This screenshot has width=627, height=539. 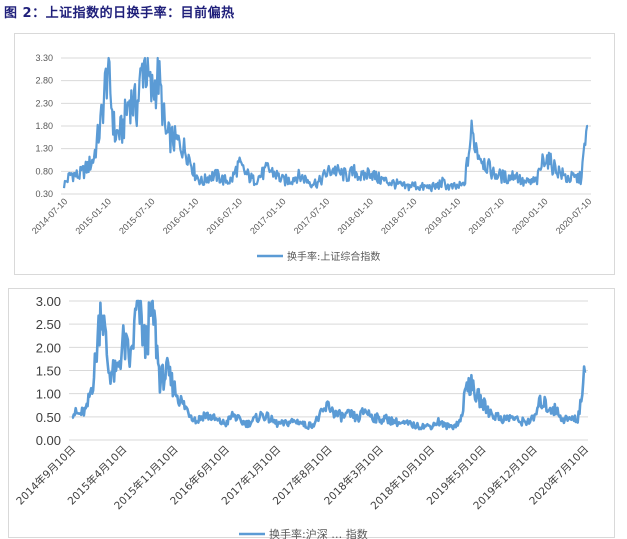 I want to click on x-tick-label: 2016-07-10, so click(x=224, y=216).